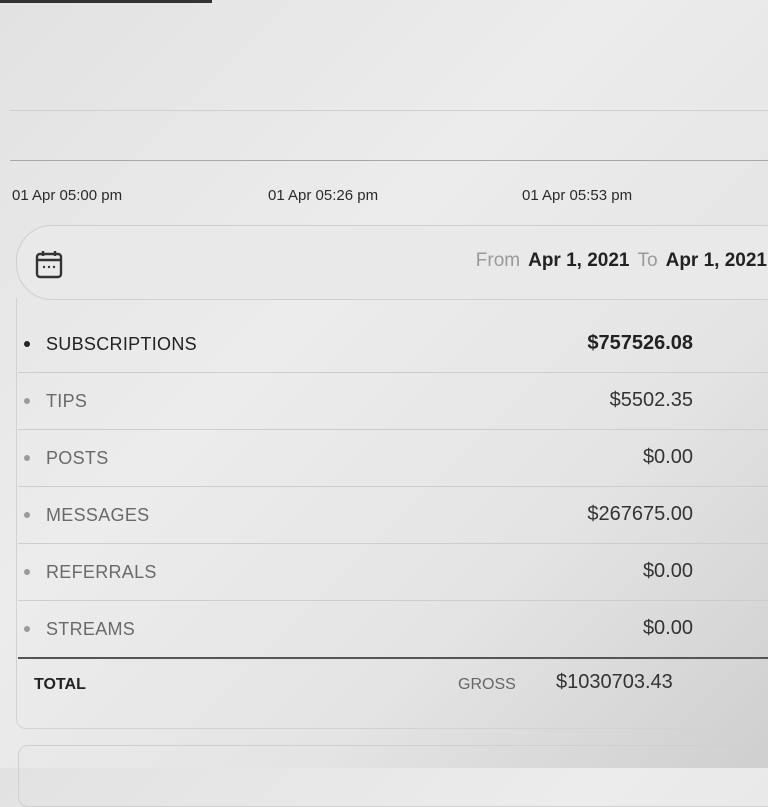 The height and width of the screenshot is (807, 768). I want to click on date-range-text: From Apr 1, 2021 To Apr 1, 2021, so click(617, 261).